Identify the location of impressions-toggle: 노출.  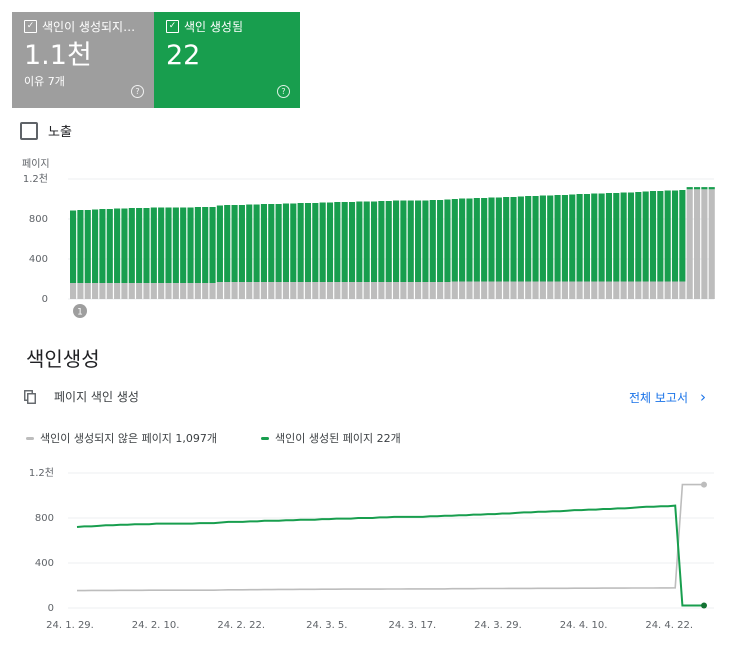
(46, 130).